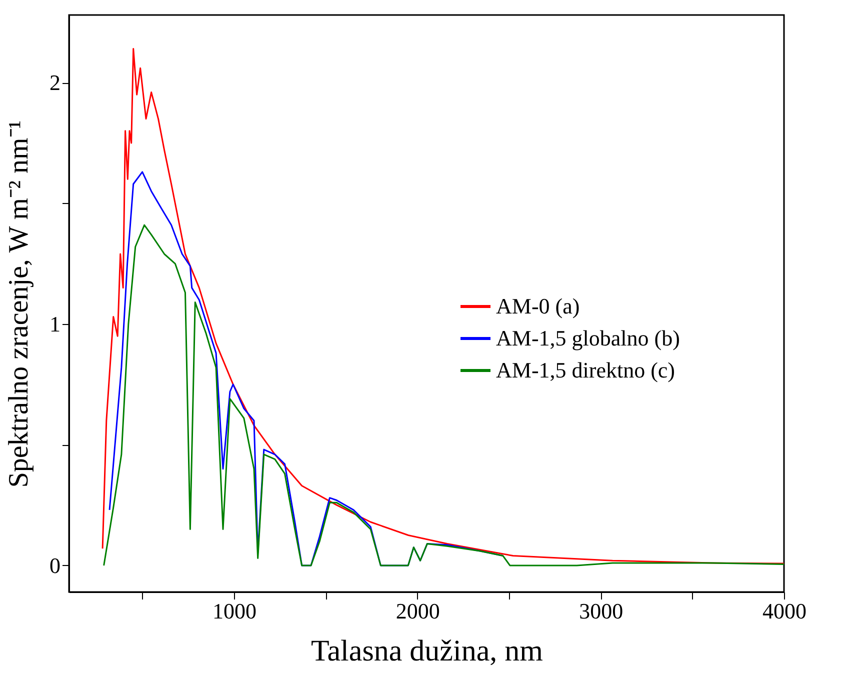 Image resolution: width=853 pixels, height=684 pixels. Describe the element at coordinates (538, 306) in the screenshot. I see `legend-label: AM-0 (a)` at that location.